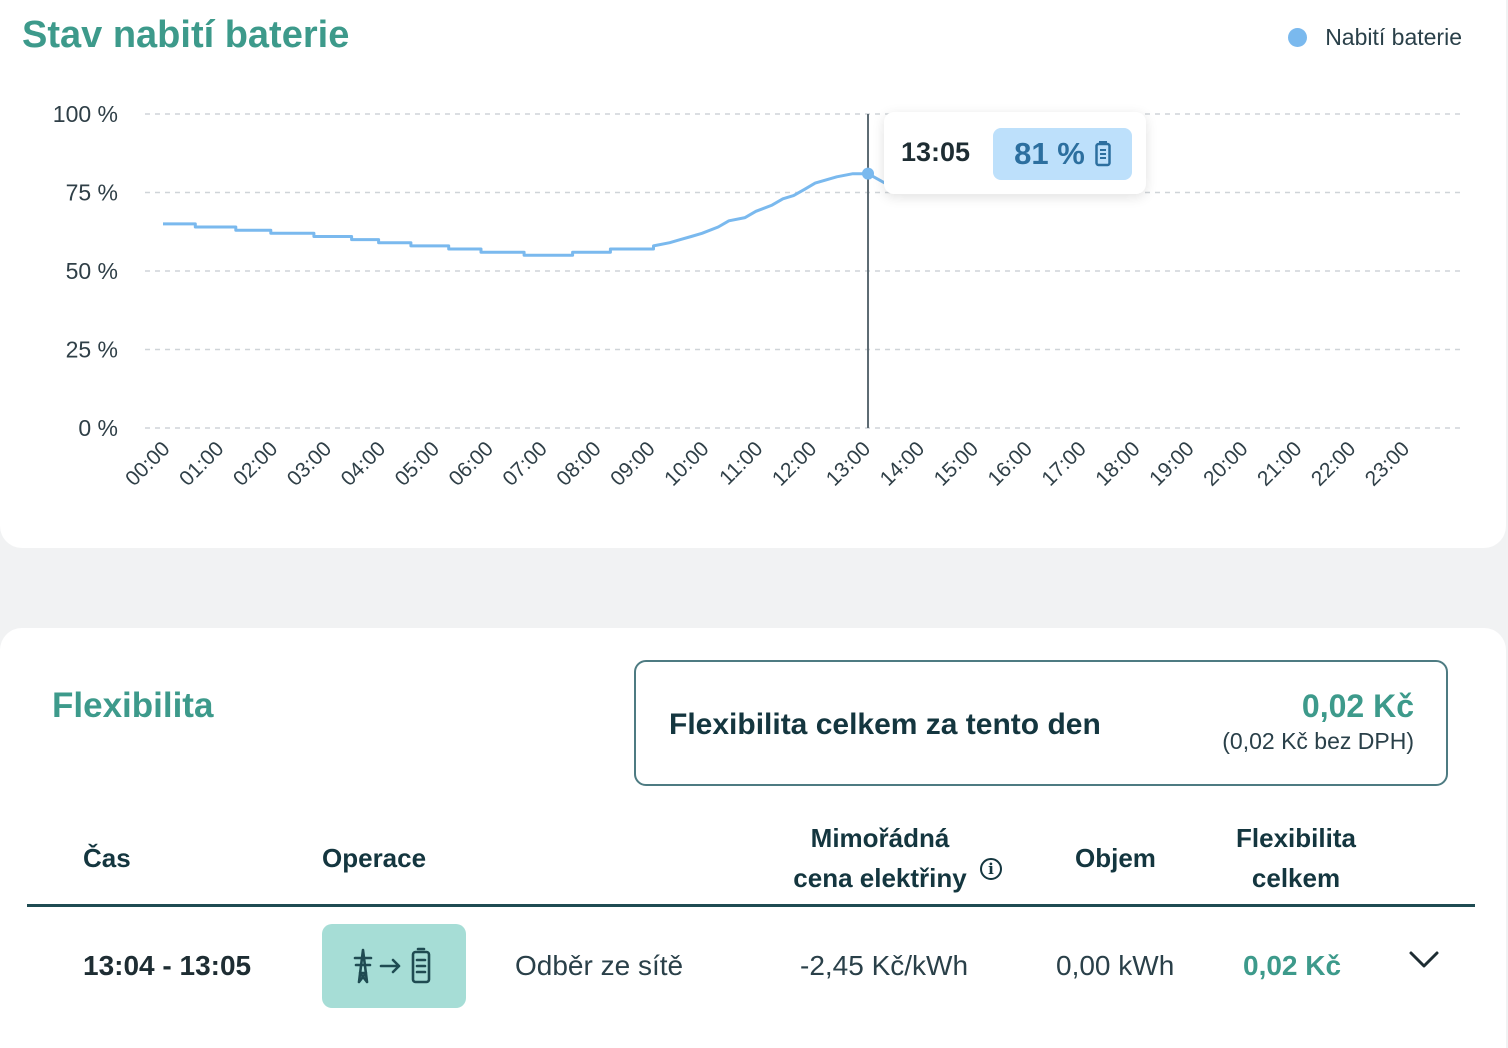 This screenshot has height=1048, width=1508. What do you see at coordinates (1393, 37) in the screenshot?
I see `legend-label: Nabití baterie` at bounding box center [1393, 37].